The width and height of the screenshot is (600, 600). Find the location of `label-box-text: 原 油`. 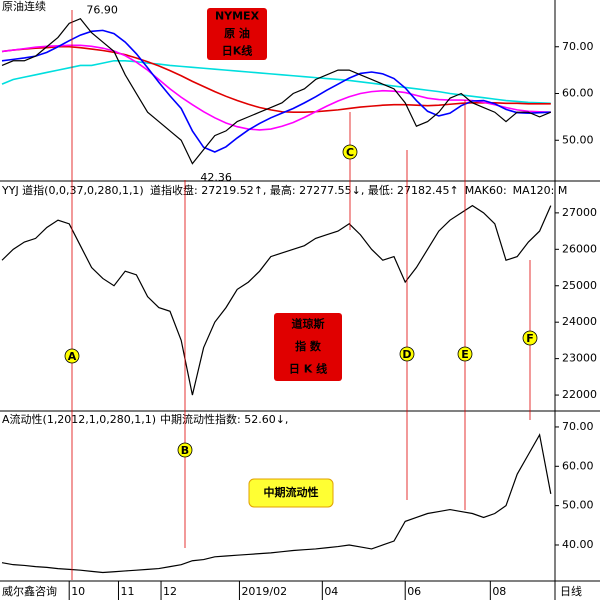

label-box-text: 原 油 is located at coordinates (237, 33).